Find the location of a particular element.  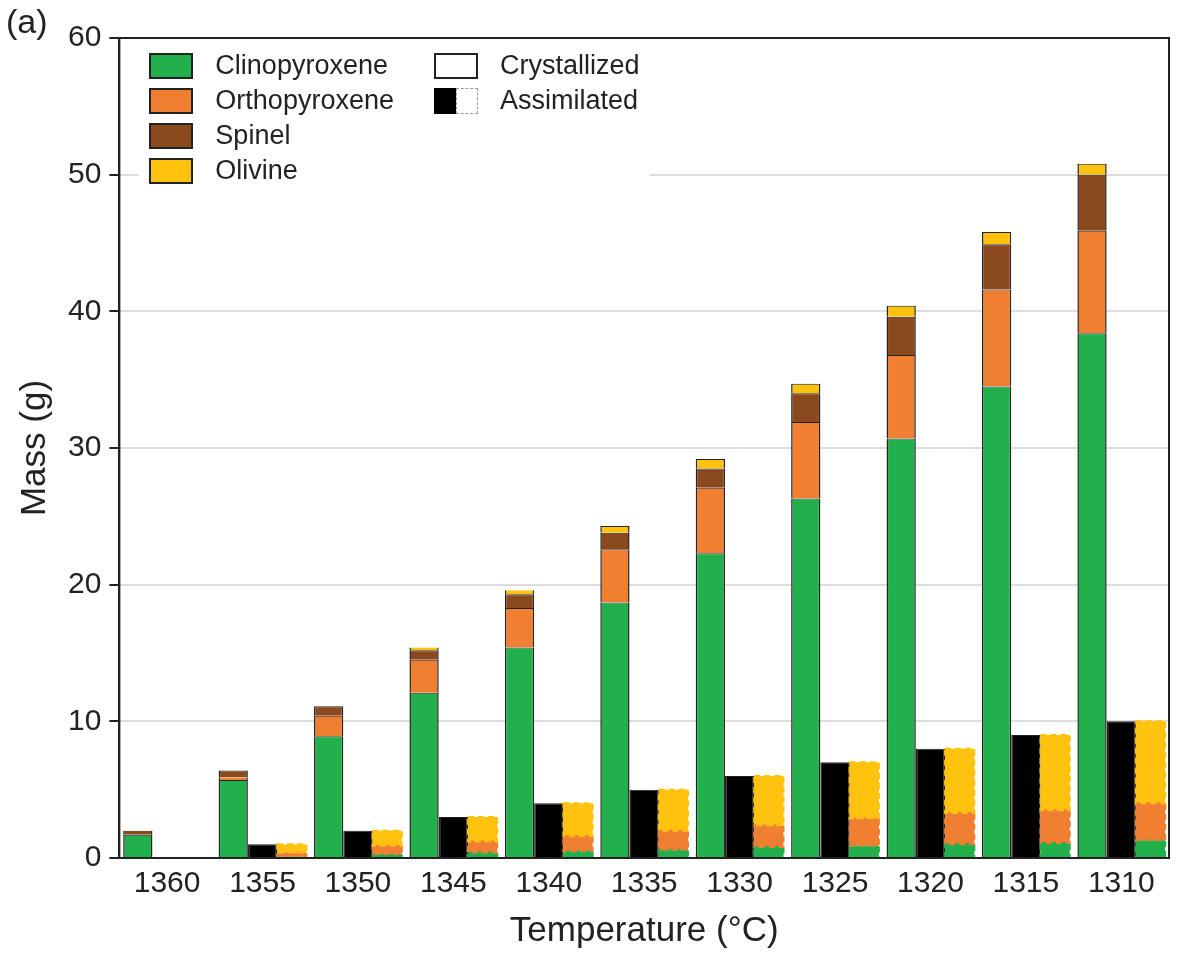

x-tick-label: 1315 is located at coordinates (1026, 882).